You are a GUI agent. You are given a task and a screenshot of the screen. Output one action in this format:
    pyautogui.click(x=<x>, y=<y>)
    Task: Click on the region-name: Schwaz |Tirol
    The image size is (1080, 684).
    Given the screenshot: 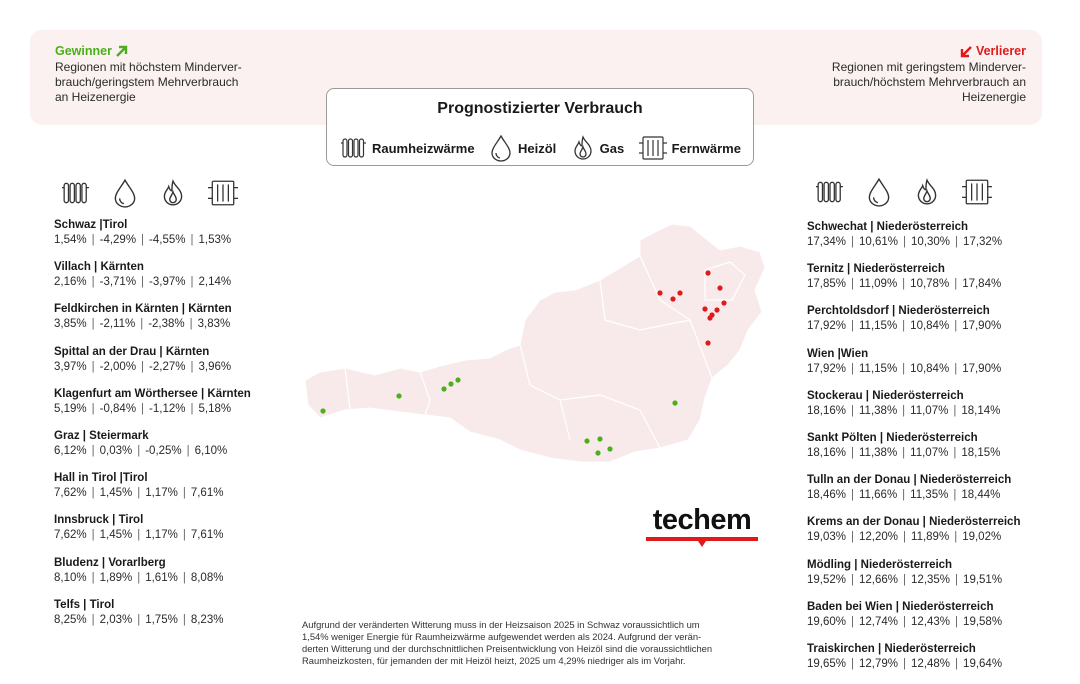 What is the action you would take?
    pyautogui.click(x=91, y=225)
    